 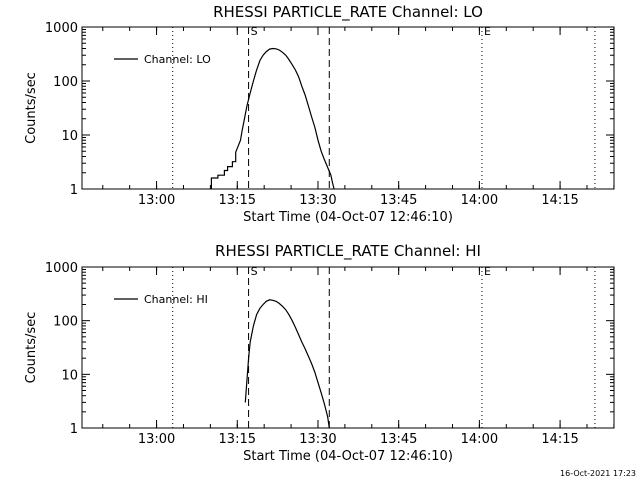 I want to click on chart-title: RHESSI PARTICLE_RATE Channel: HI, so click(x=348, y=251).